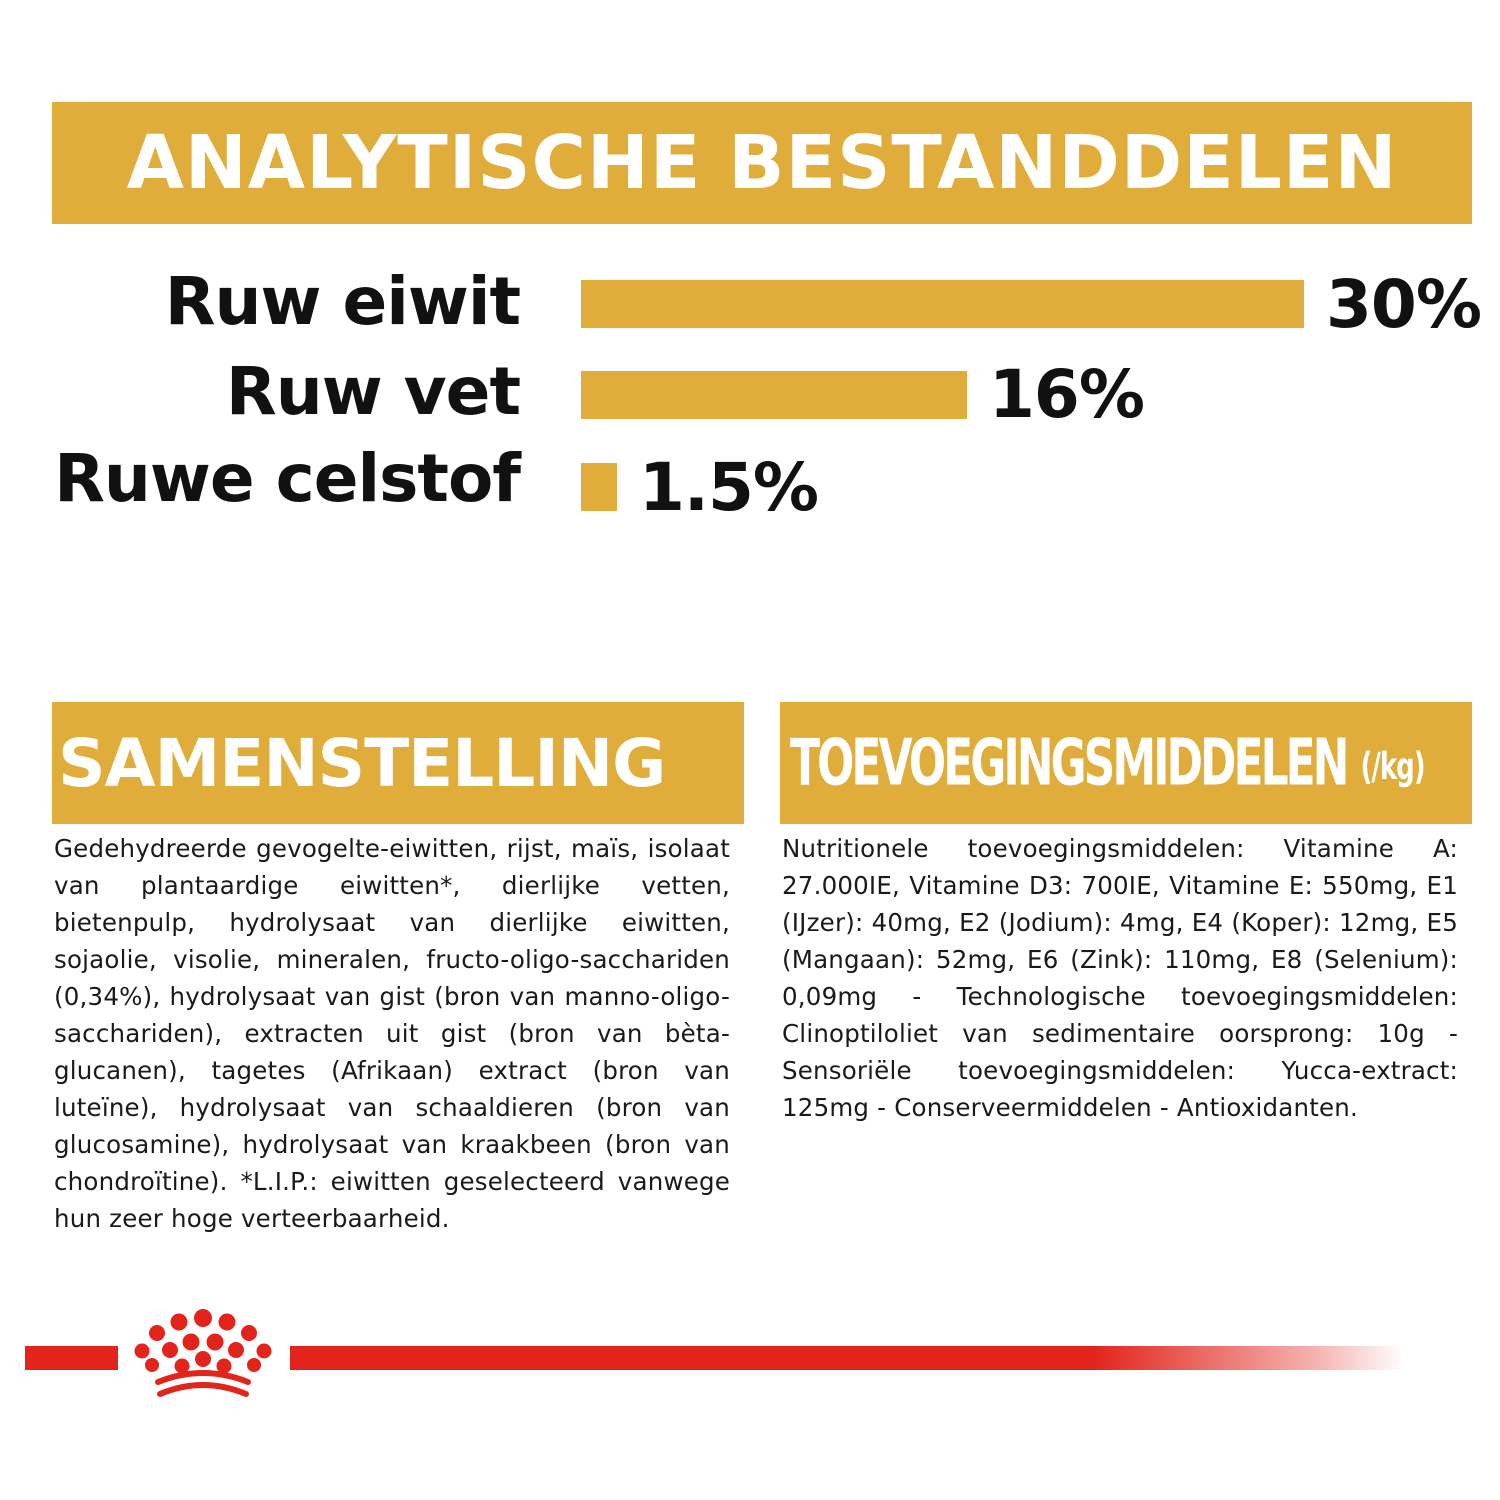 This screenshot has width=1500, height=1500. I want to click on row-label-fiber: Ruwe celstof, so click(287, 478).